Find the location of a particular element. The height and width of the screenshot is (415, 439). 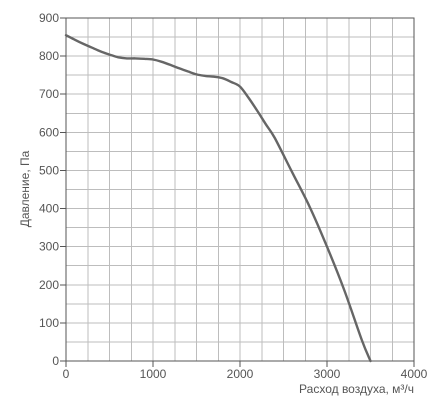

x-tick-label: 0 is located at coordinates (66, 374).